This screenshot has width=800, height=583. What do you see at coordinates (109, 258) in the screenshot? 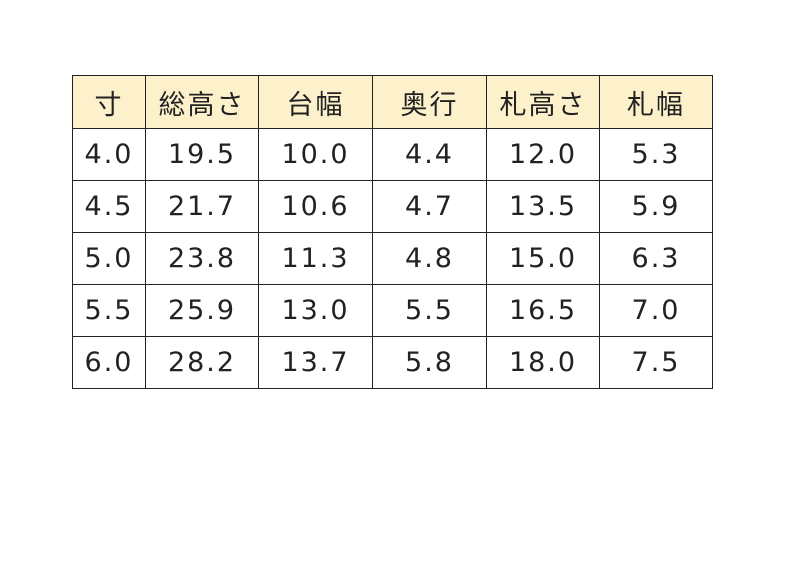
I see `table-cell: 5.0` at bounding box center [109, 258].